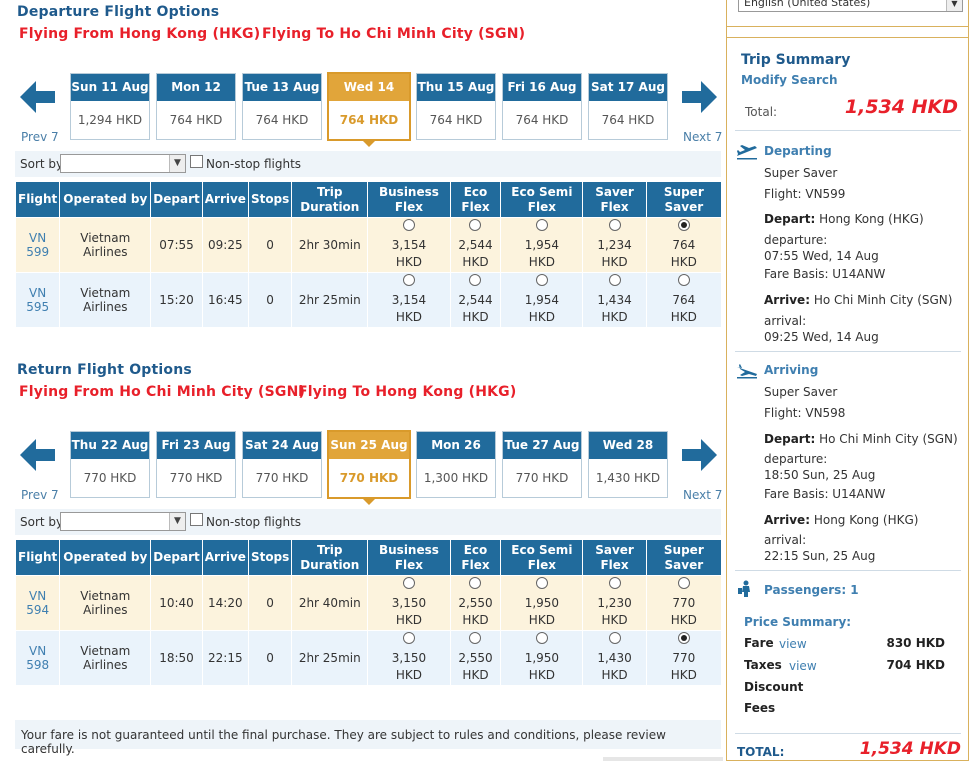 Image resolution: width=972 pixels, height=761 pixels. Describe the element at coordinates (542, 106) in the screenshot. I see `departure-date-5: Fri 16 Aug 764 HKD` at that location.